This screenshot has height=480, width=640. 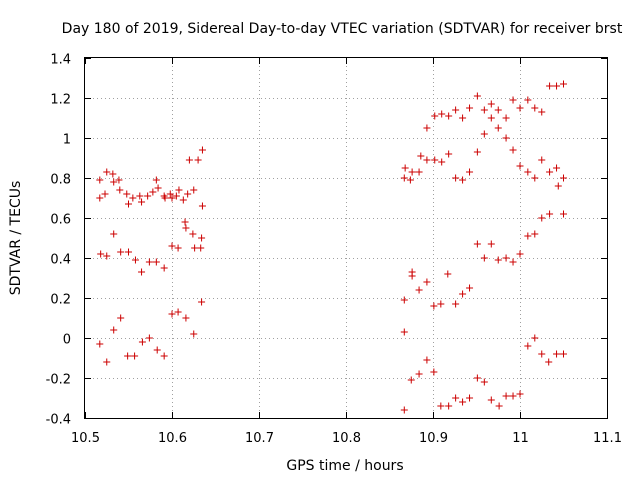 What do you see at coordinates (67, 140) in the screenshot?
I see `y-tick-label: 1` at bounding box center [67, 140].